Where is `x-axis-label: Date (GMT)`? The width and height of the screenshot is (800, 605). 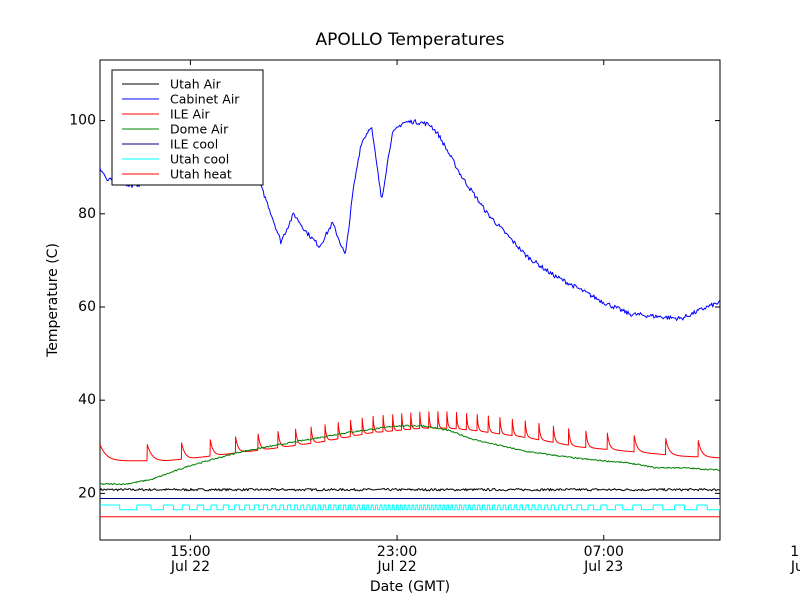 x-axis-label: Date (GMT) is located at coordinates (410, 587).